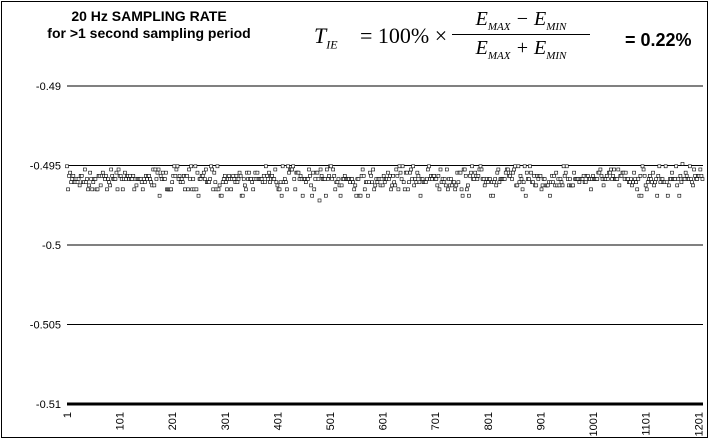 The image size is (711, 441). What do you see at coordinates (384, 421) in the screenshot?
I see `x-tick-label: 601` at bounding box center [384, 421].